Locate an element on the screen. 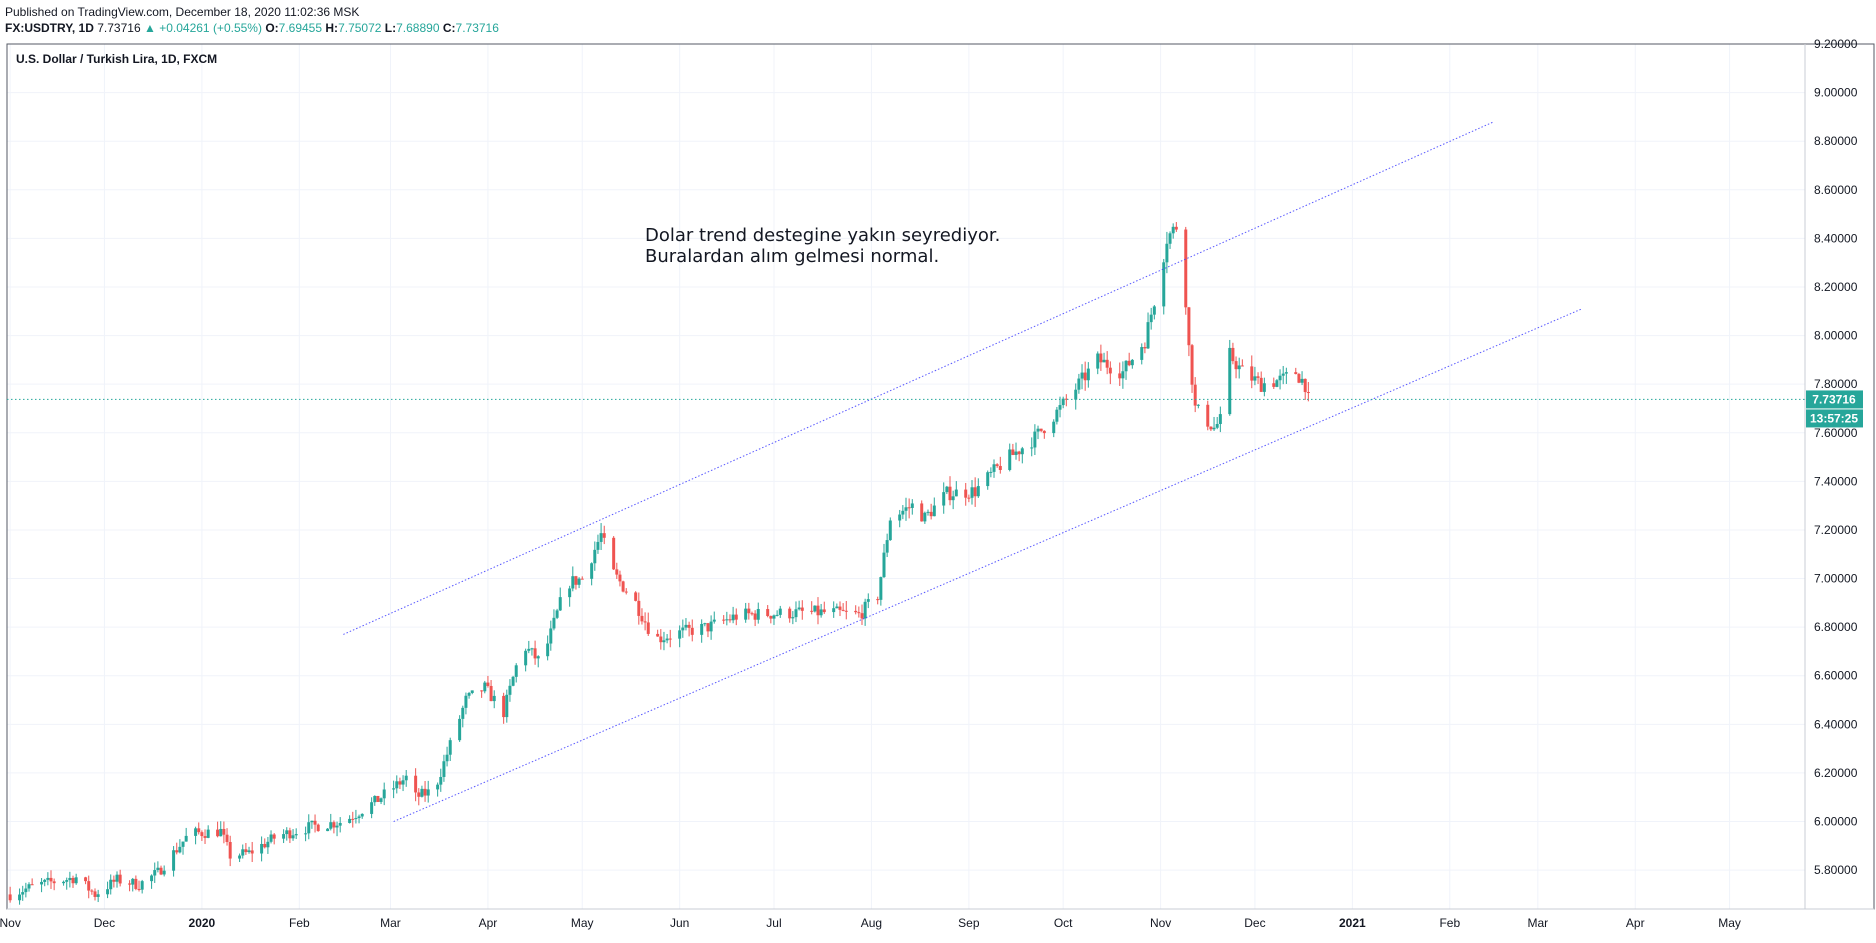 This screenshot has width=1876, height=943. y-tick-label: 7.20000 is located at coordinates (1836, 530).